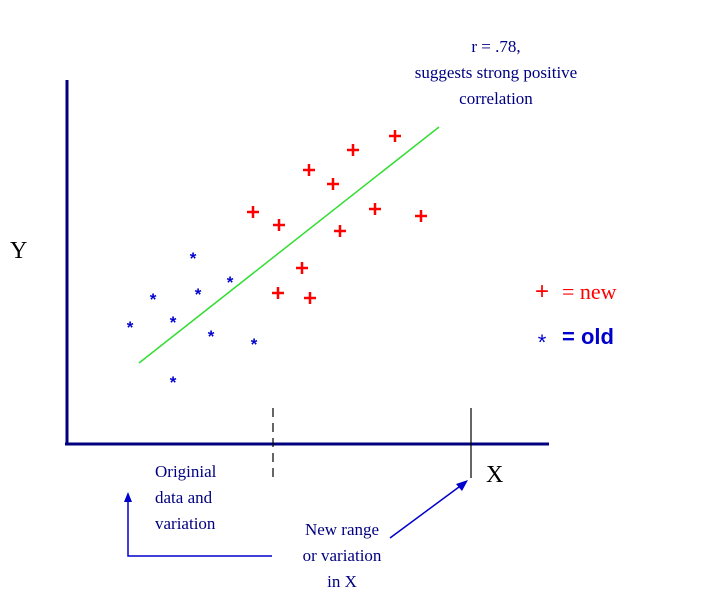 The image size is (712, 600). I want to click on y-axis-label: Y, so click(18, 251).